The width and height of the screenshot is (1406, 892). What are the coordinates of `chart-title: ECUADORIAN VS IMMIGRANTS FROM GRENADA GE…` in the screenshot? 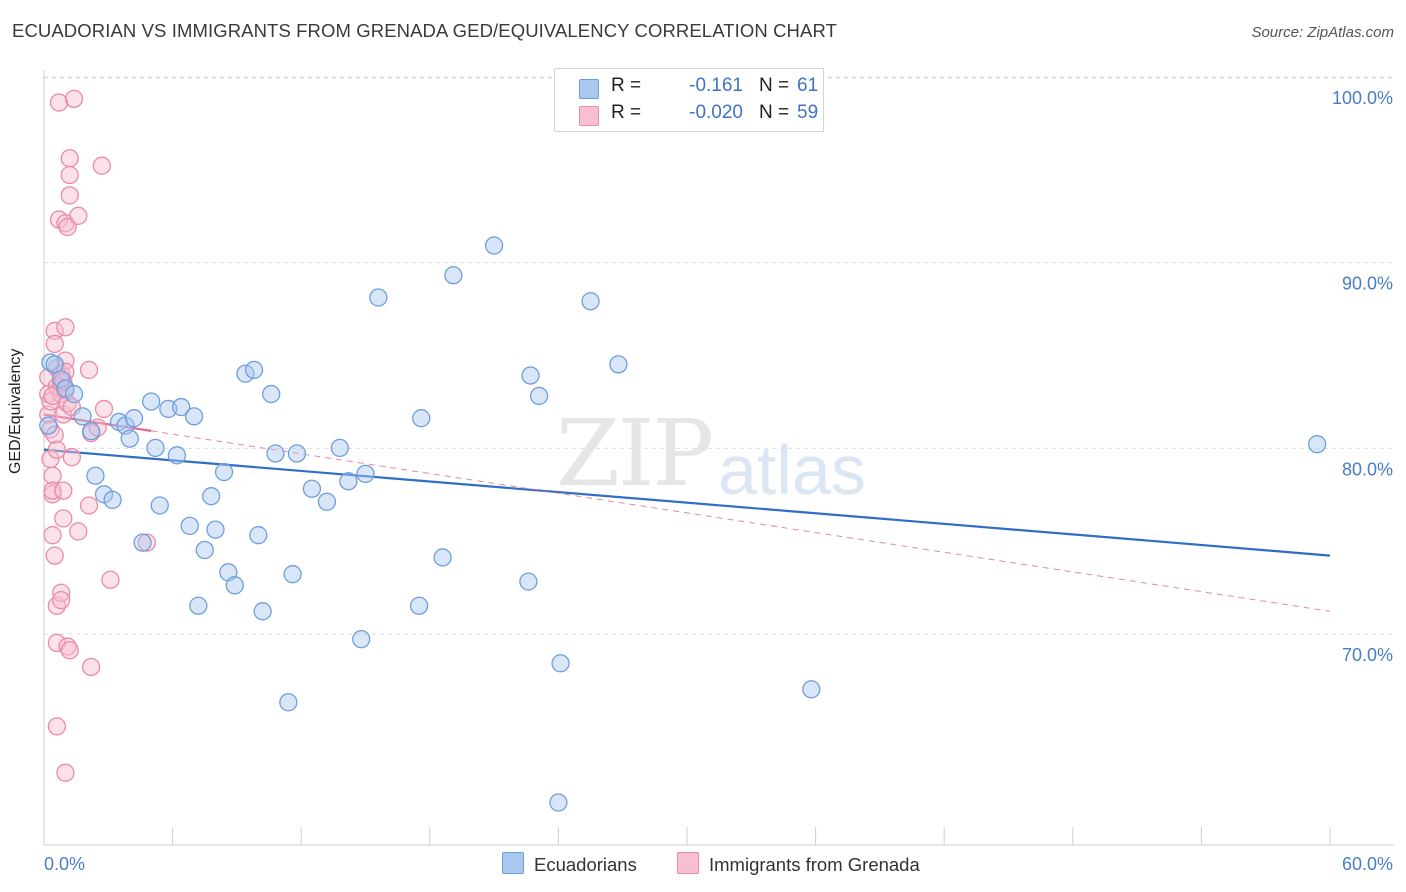 It's located at (424, 30).